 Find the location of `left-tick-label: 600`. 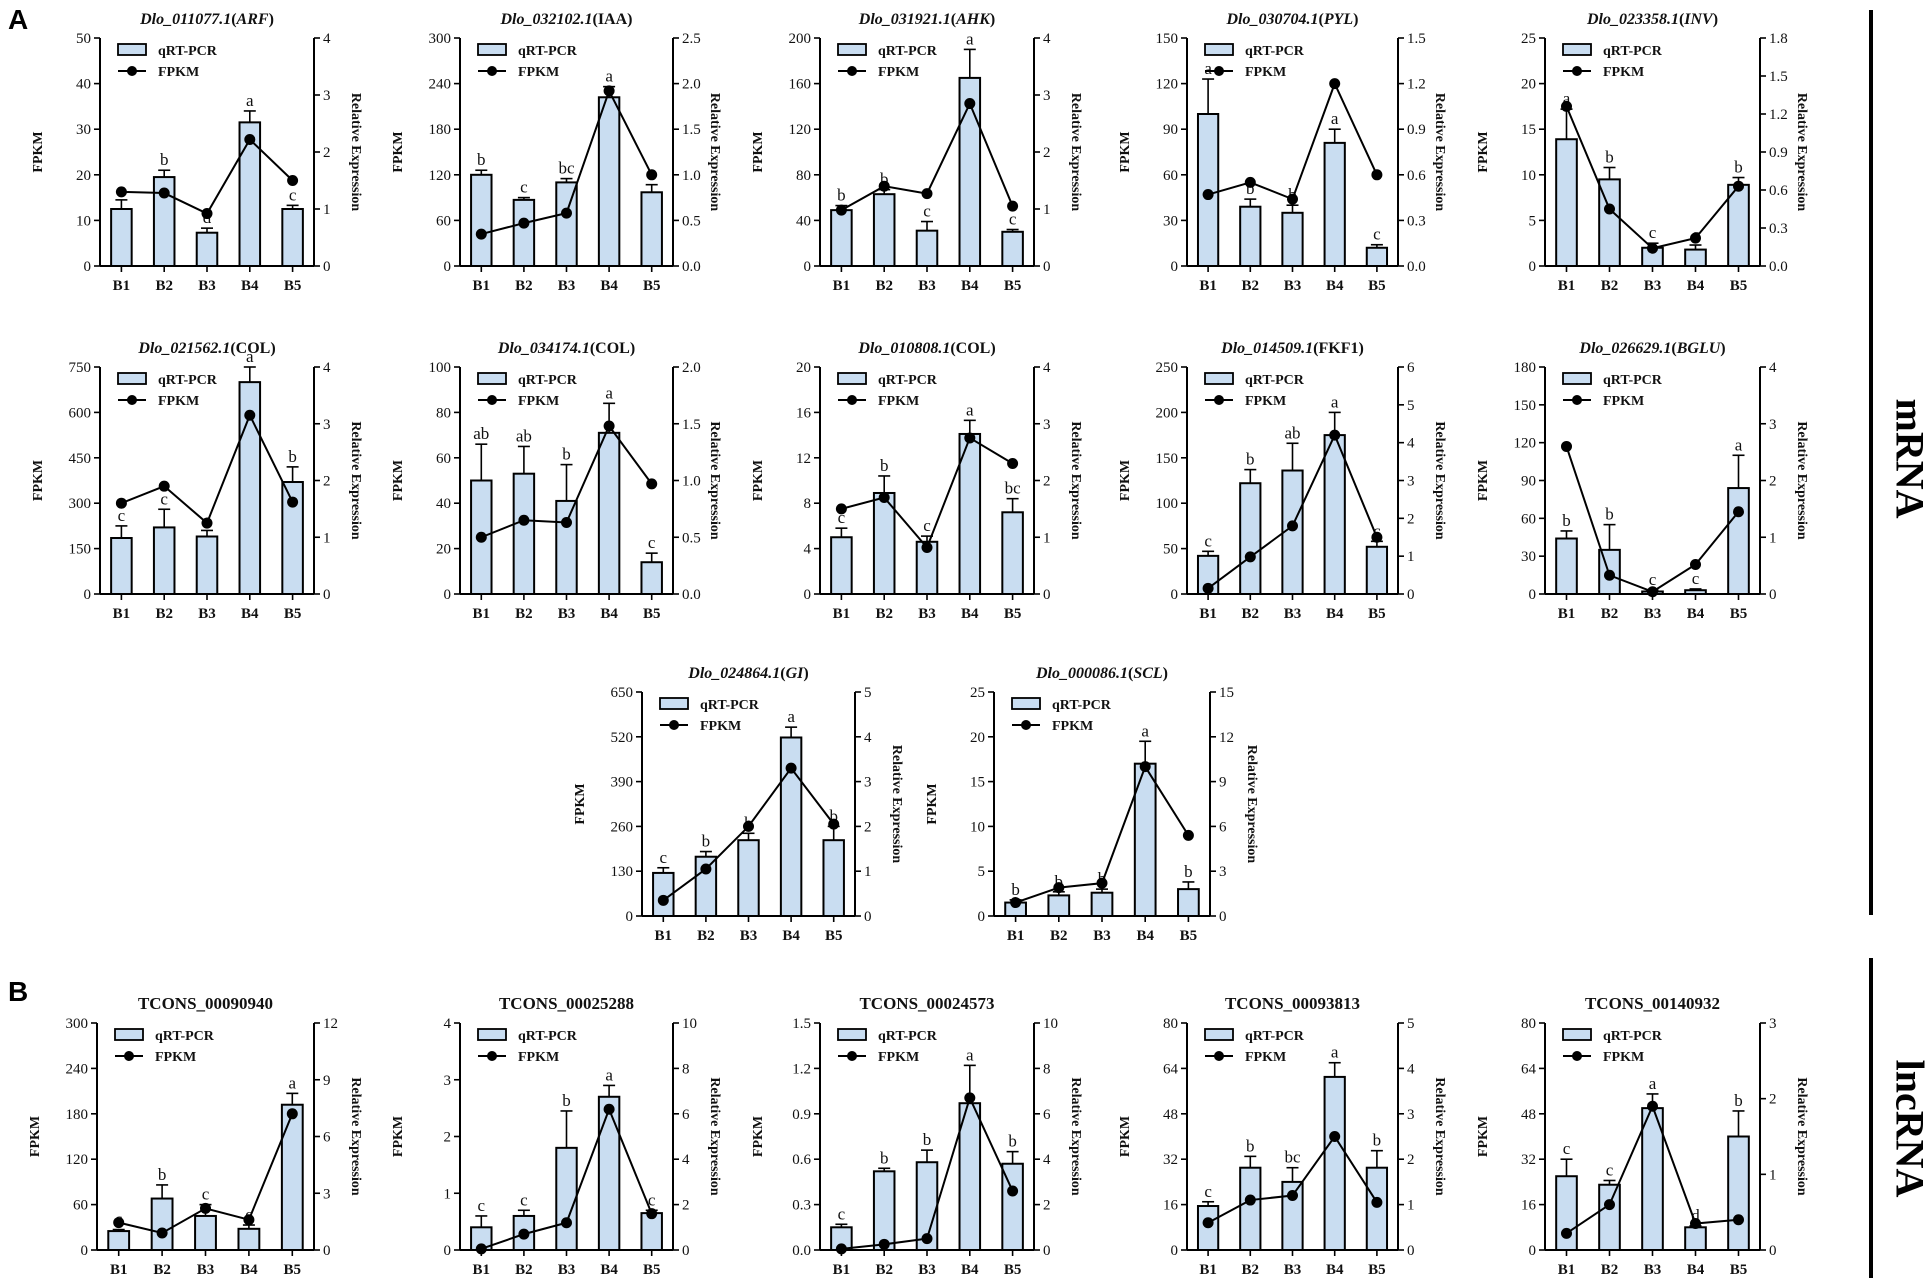

left-tick-label: 600 is located at coordinates (80, 413).